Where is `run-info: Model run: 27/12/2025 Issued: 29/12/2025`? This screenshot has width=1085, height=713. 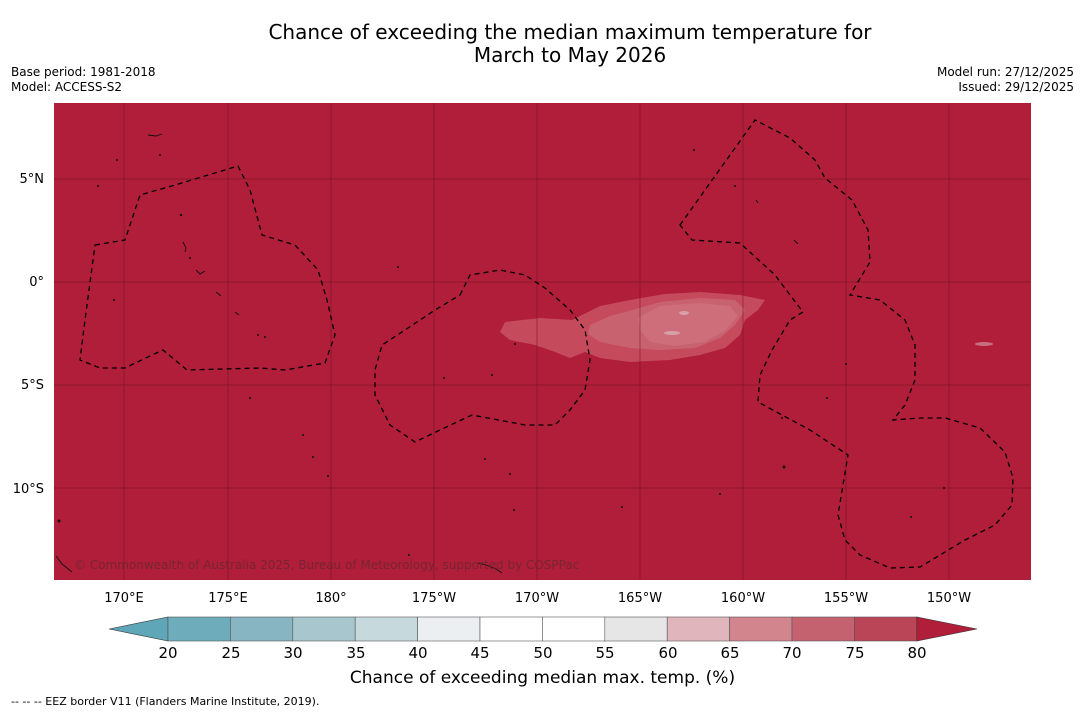 run-info: Model run: 27/12/2025 Issued: 29/12/2025 is located at coordinates (1005, 80).